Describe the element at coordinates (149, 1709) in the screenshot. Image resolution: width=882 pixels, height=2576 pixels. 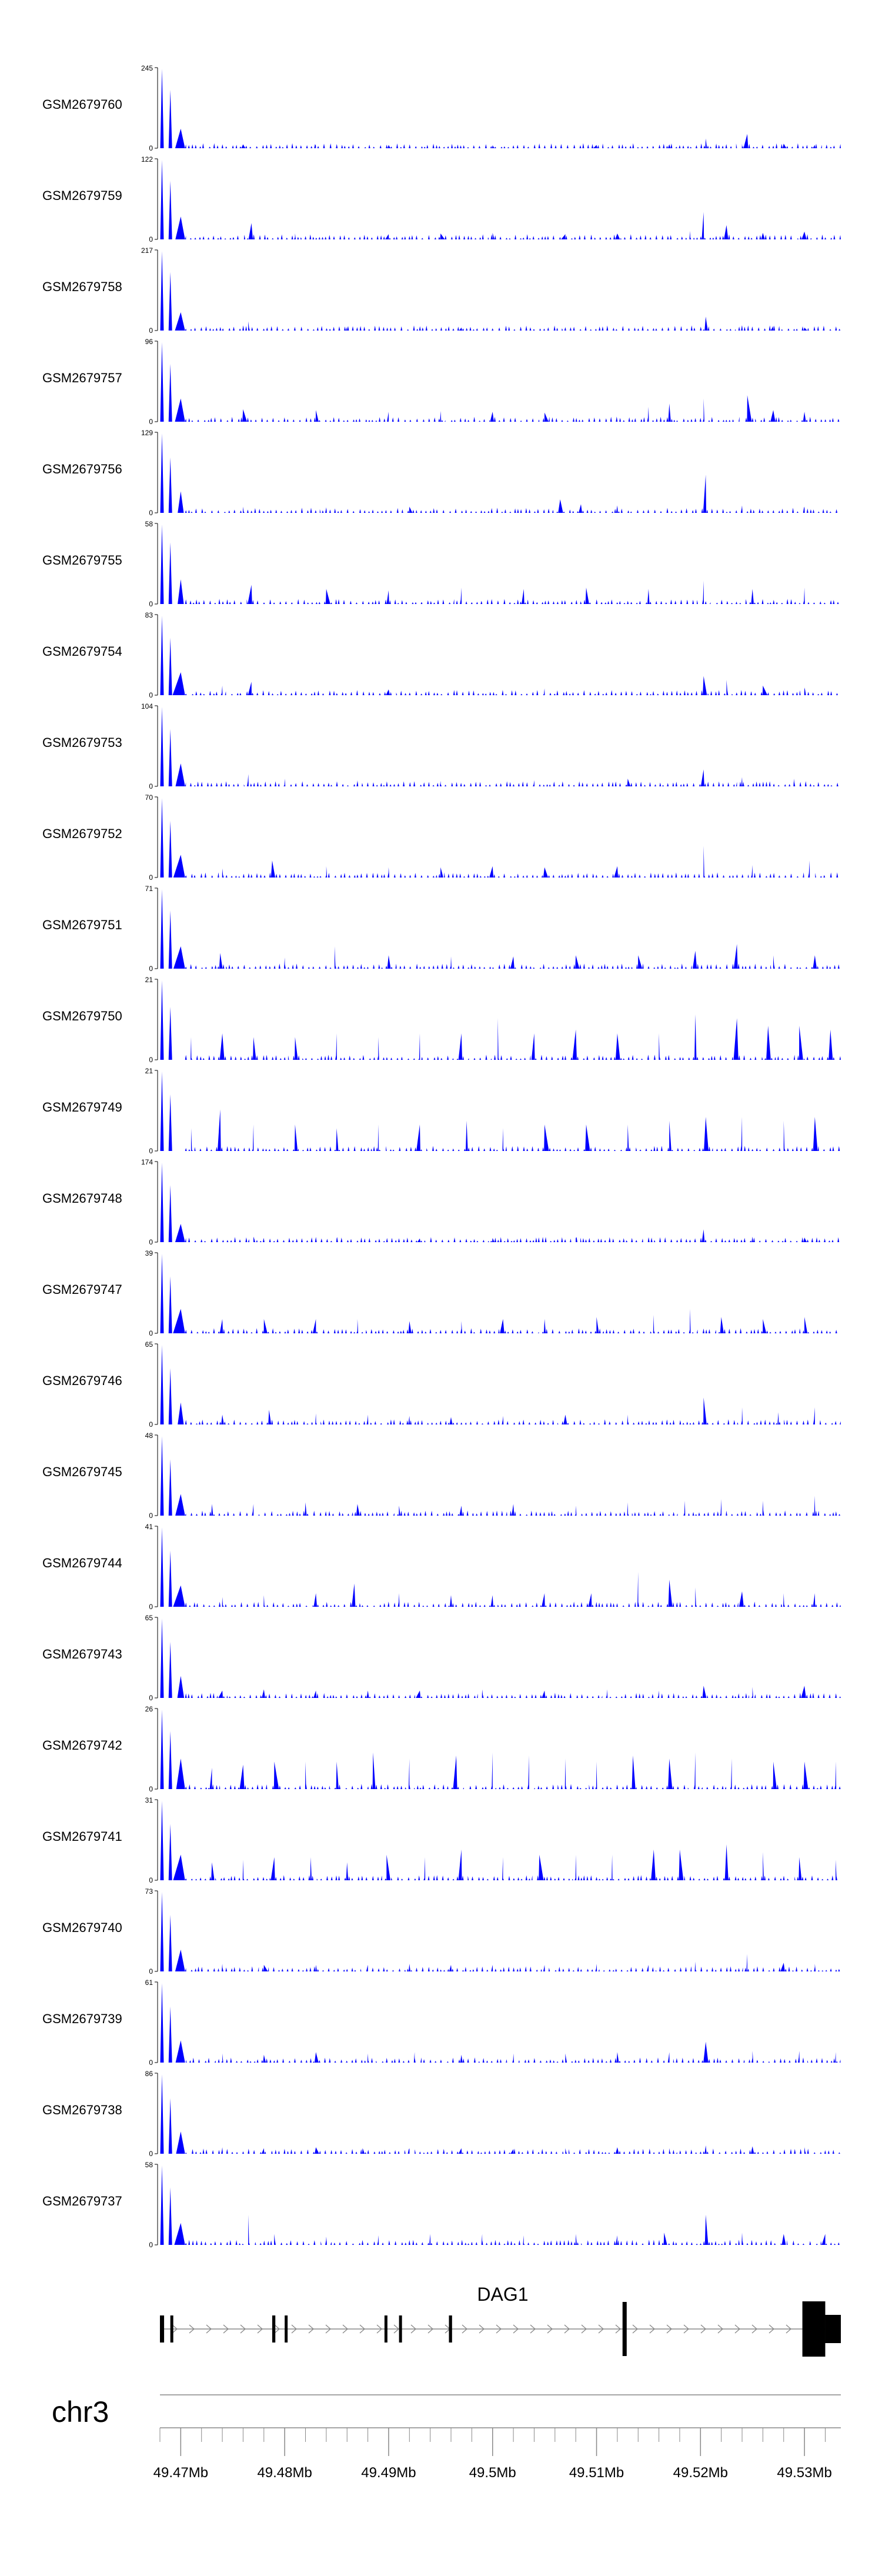
I see `track-ymax-label: 26` at that location.